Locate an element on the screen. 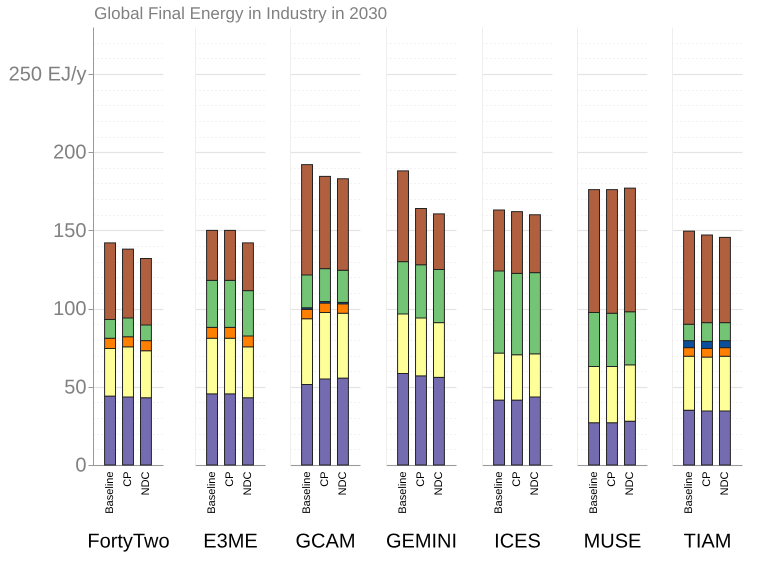 The image size is (771, 577). y-tick-label: 150 is located at coordinates (69, 231).